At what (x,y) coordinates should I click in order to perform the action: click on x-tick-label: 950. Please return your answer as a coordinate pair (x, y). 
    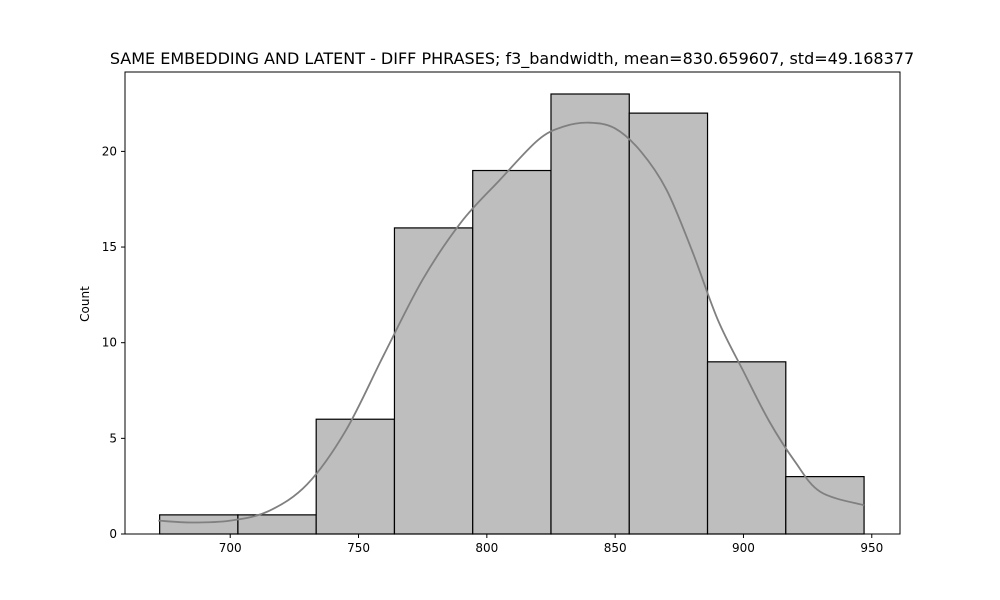
    Looking at the image, I should click on (871, 548).